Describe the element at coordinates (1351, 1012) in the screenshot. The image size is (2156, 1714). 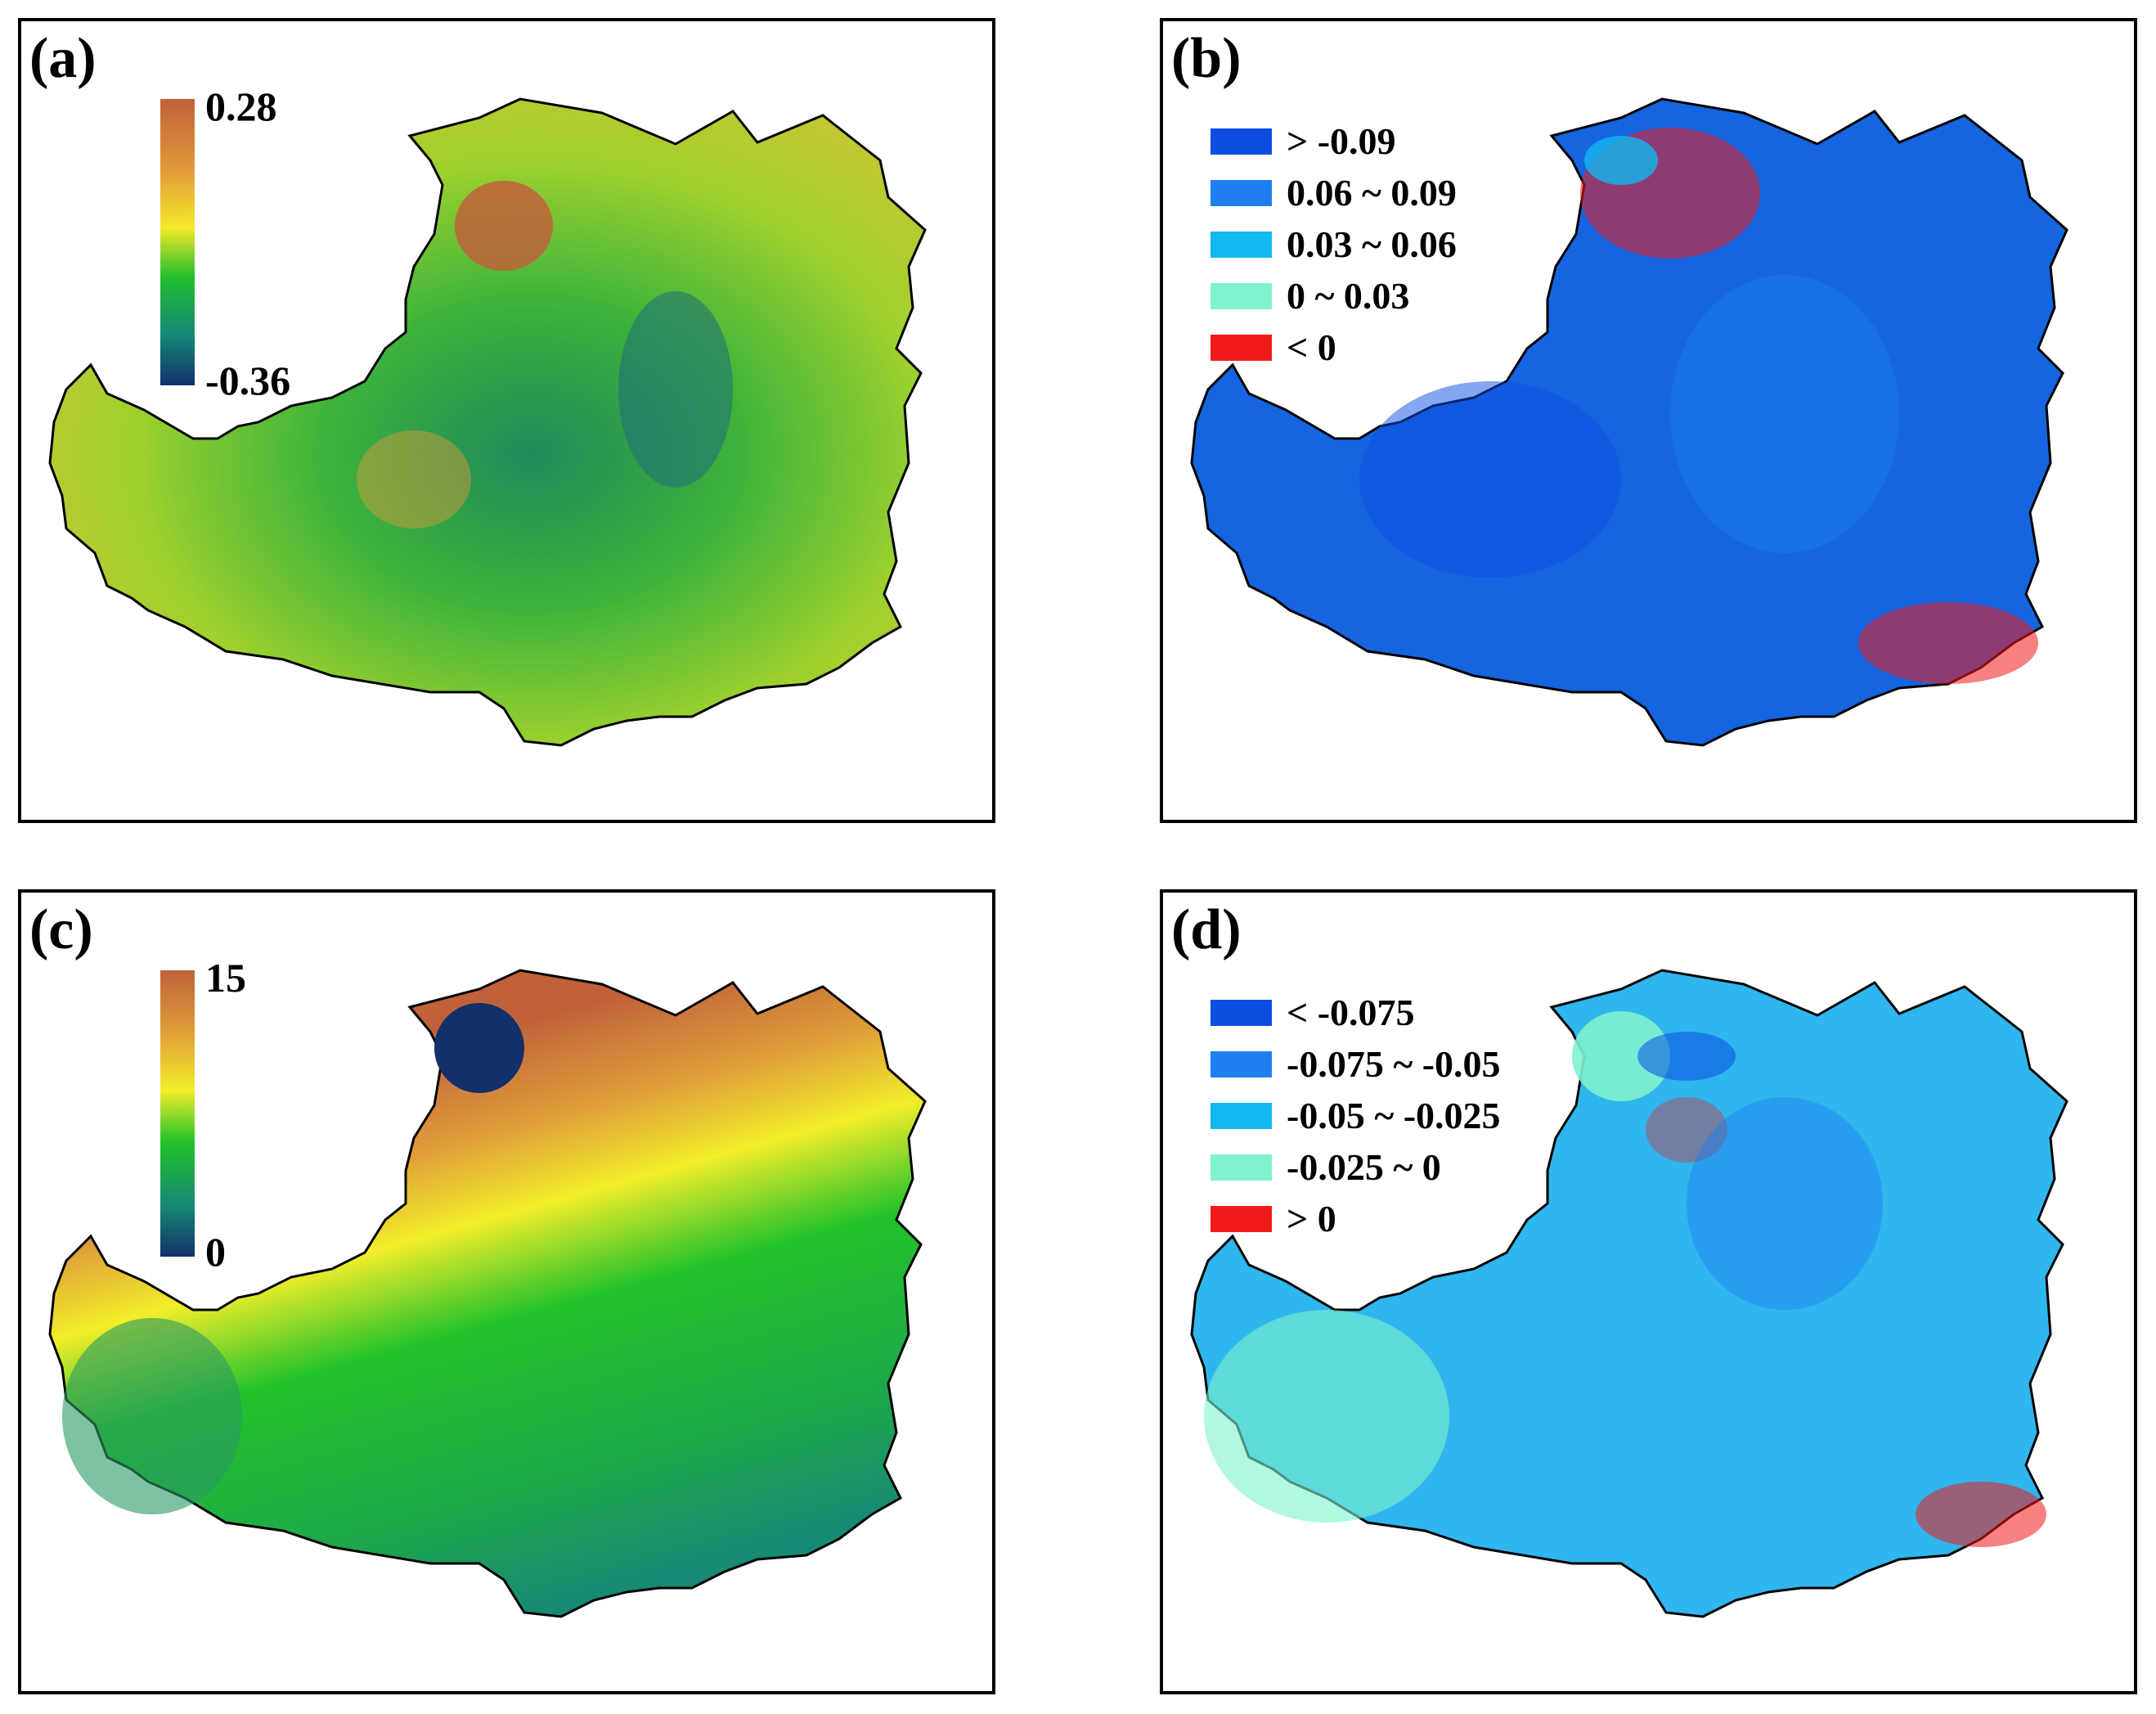
I see `legend-label: < -0.075` at that location.